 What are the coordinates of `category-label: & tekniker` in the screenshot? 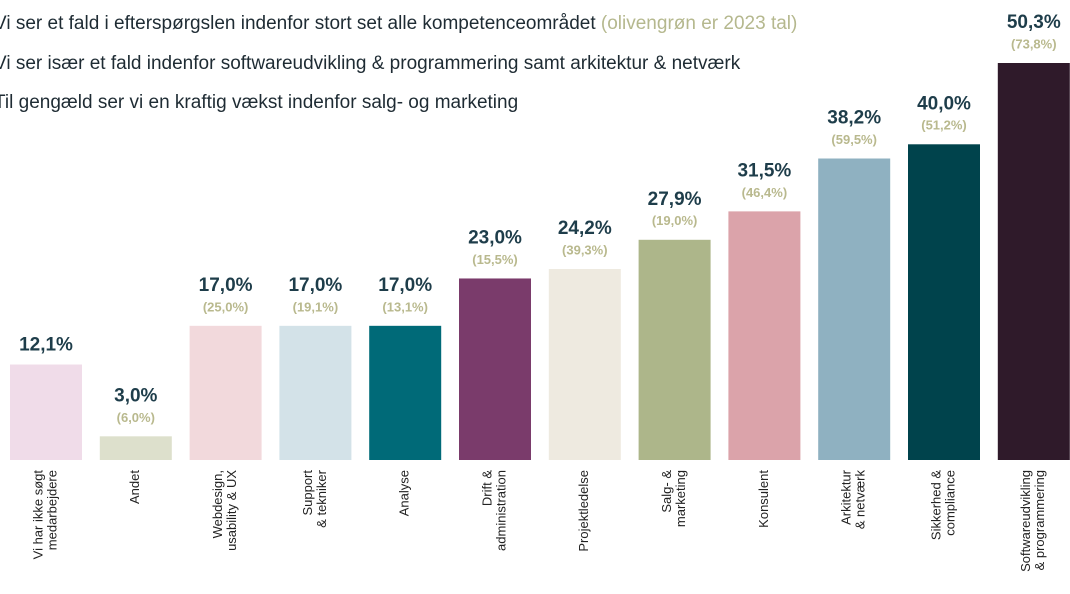 It's located at (321, 498).